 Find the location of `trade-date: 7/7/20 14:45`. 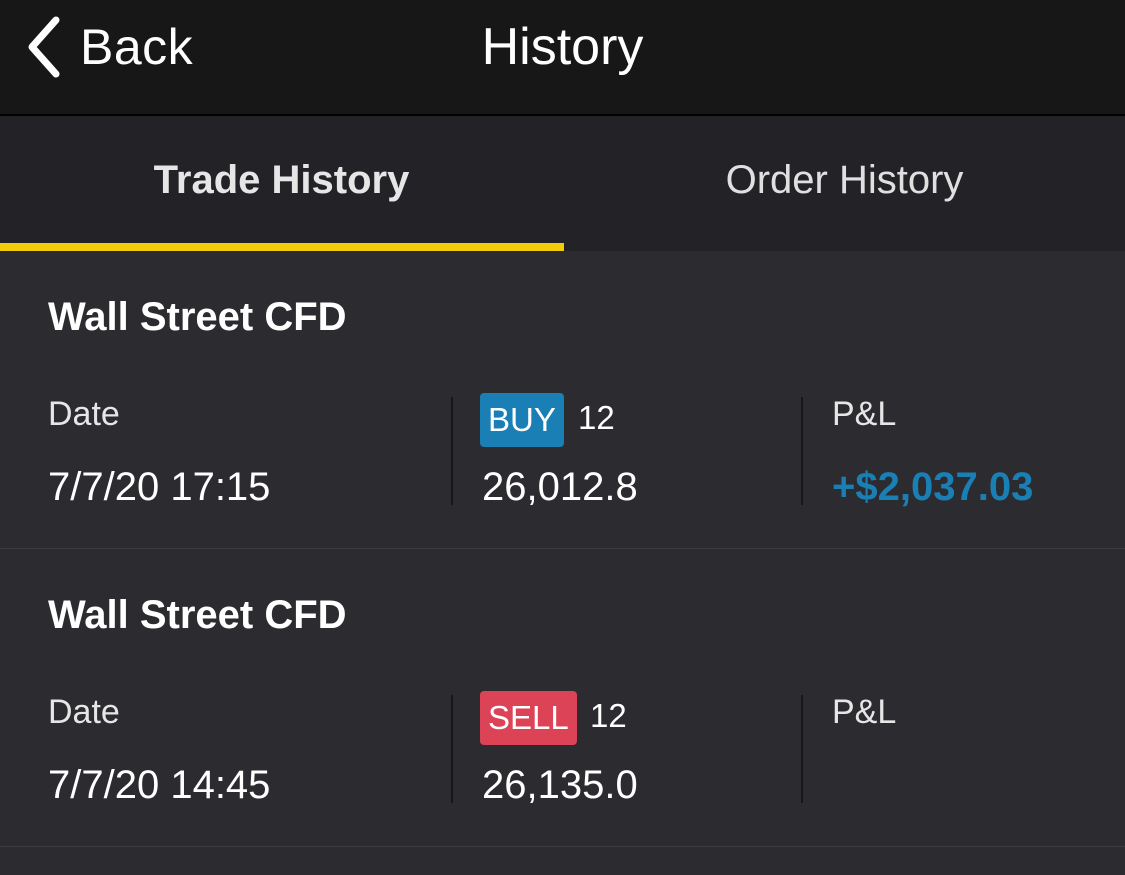

trade-date: 7/7/20 14:45 is located at coordinates (159, 785).